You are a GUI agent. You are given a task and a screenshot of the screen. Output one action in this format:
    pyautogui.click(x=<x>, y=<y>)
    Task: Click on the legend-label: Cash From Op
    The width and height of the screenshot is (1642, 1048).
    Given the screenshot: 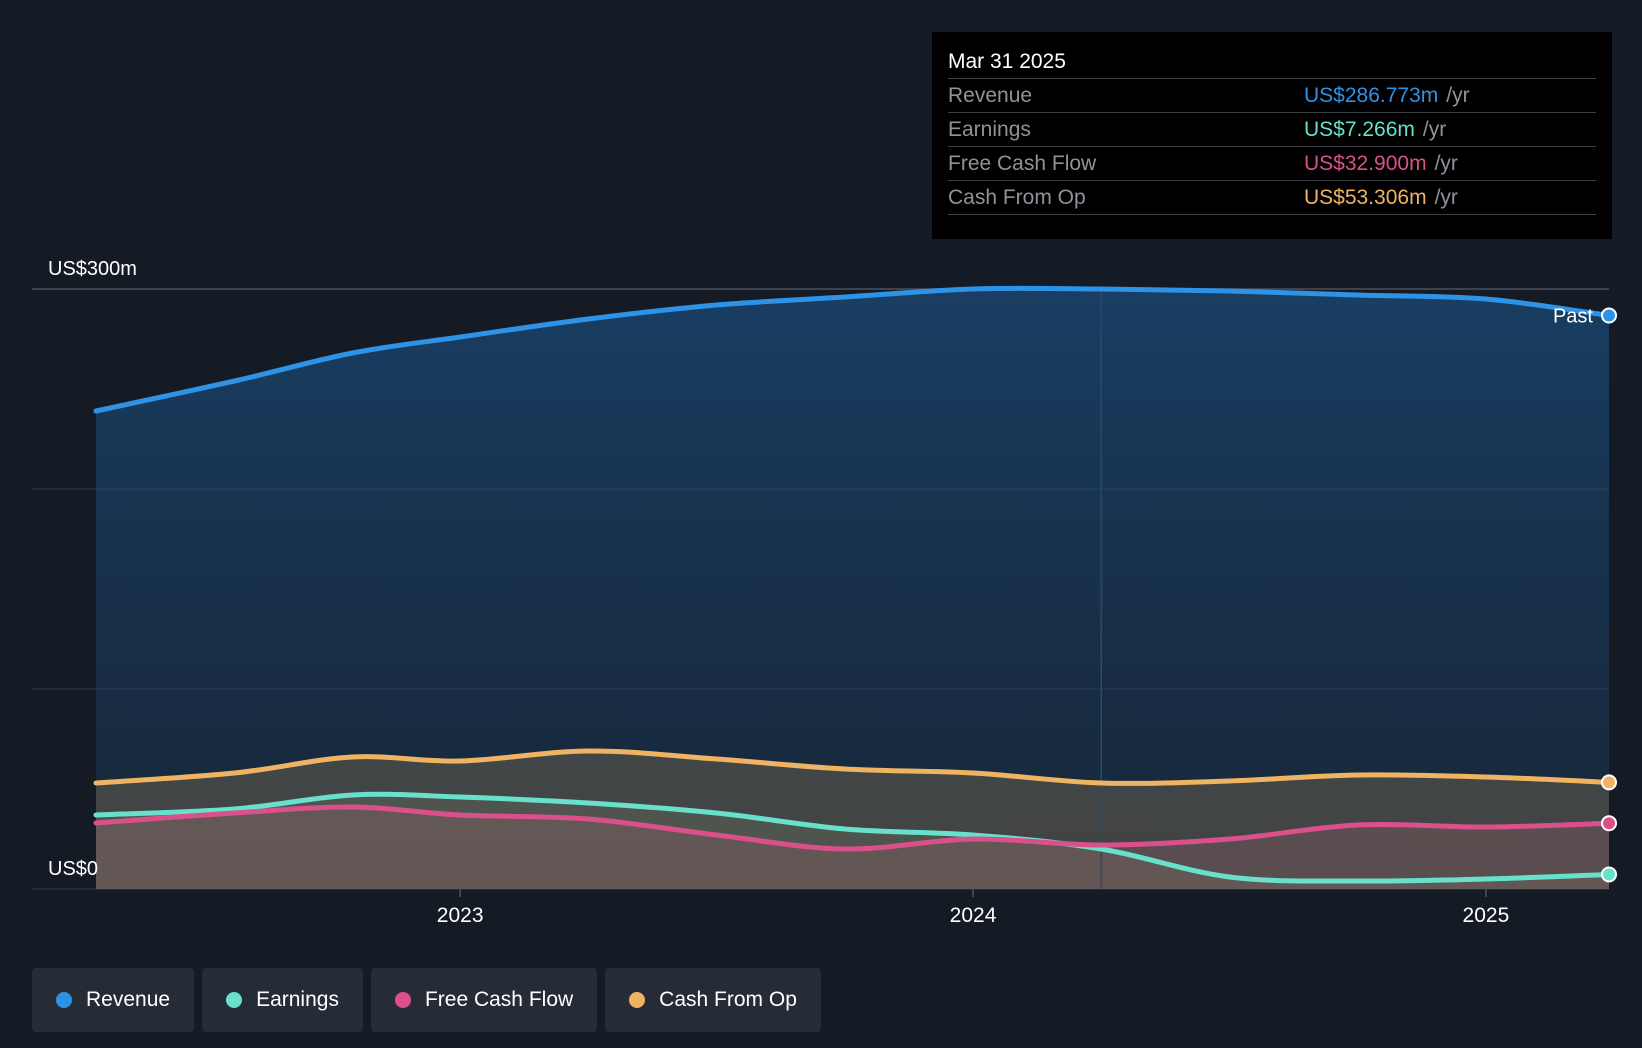 What is the action you would take?
    pyautogui.click(x=728, y=999)
    